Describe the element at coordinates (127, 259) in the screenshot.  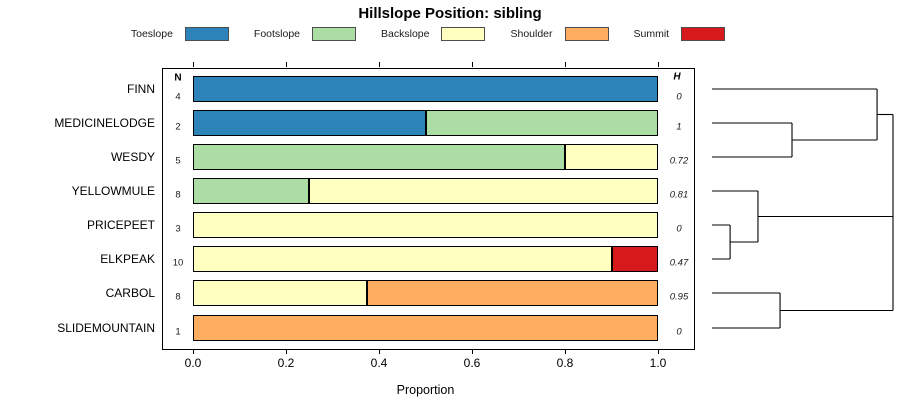
I see `row-label-elkpeak: ELKPEAK` at that location.